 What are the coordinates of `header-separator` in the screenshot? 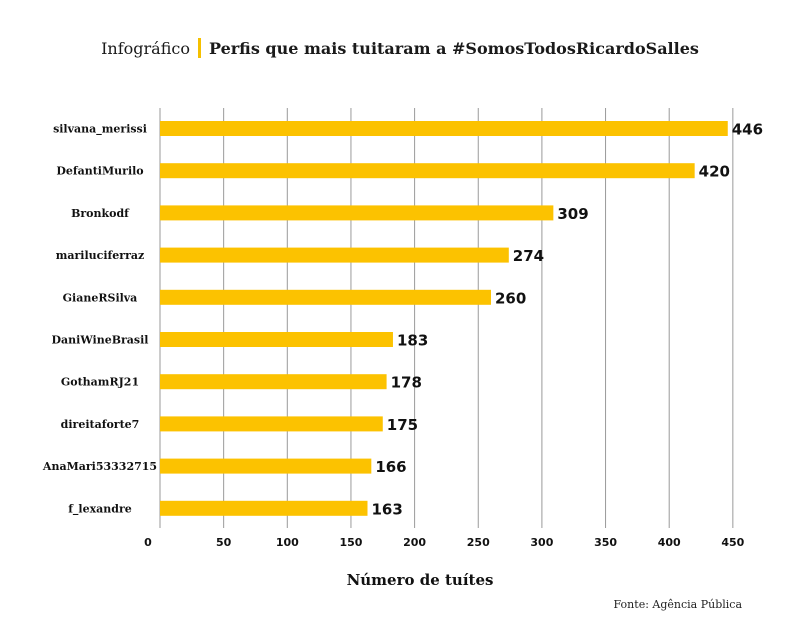 It's located at (199, 48).